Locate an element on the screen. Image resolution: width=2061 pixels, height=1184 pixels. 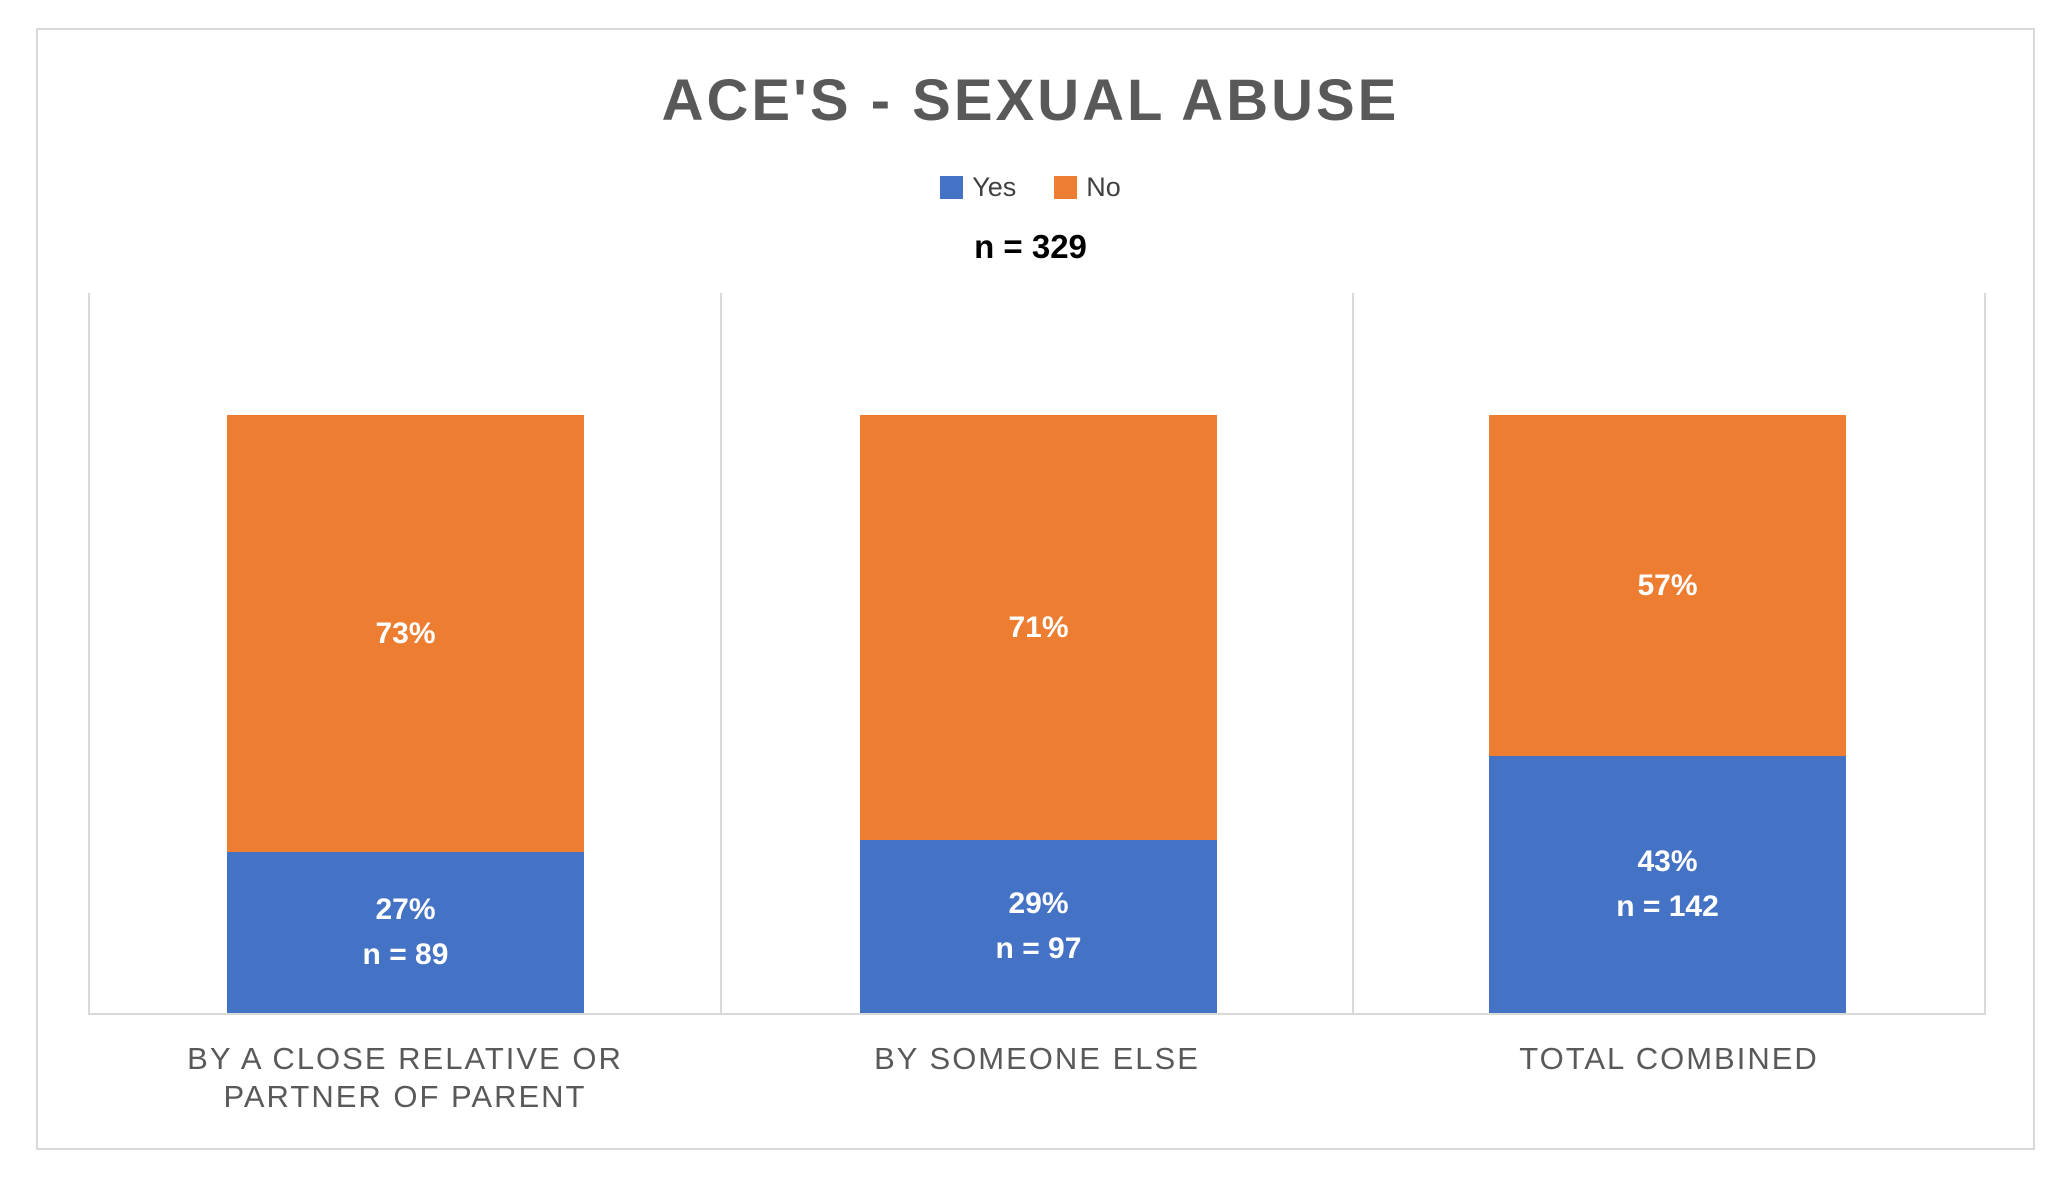
category-label-by-close-relative: BY A CLOSE RELATIVE OR PARTNER OF PARENT is located at coordinates (405, 1078).